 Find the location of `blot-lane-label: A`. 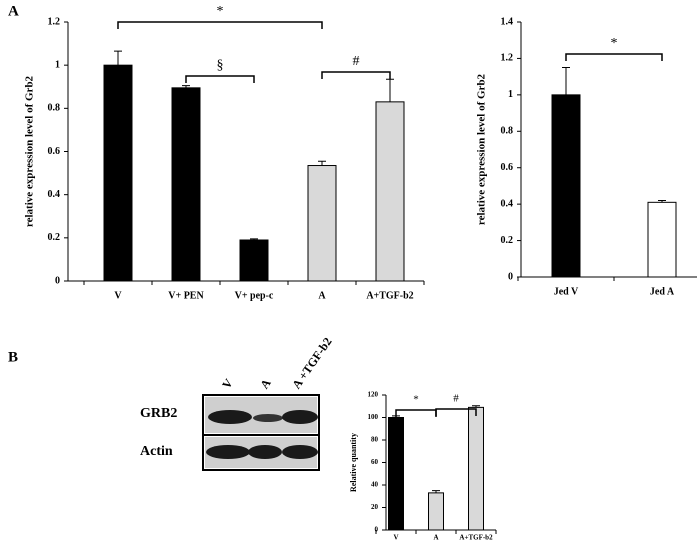

blot-lane-label: A is located at coordinates (265, 383).